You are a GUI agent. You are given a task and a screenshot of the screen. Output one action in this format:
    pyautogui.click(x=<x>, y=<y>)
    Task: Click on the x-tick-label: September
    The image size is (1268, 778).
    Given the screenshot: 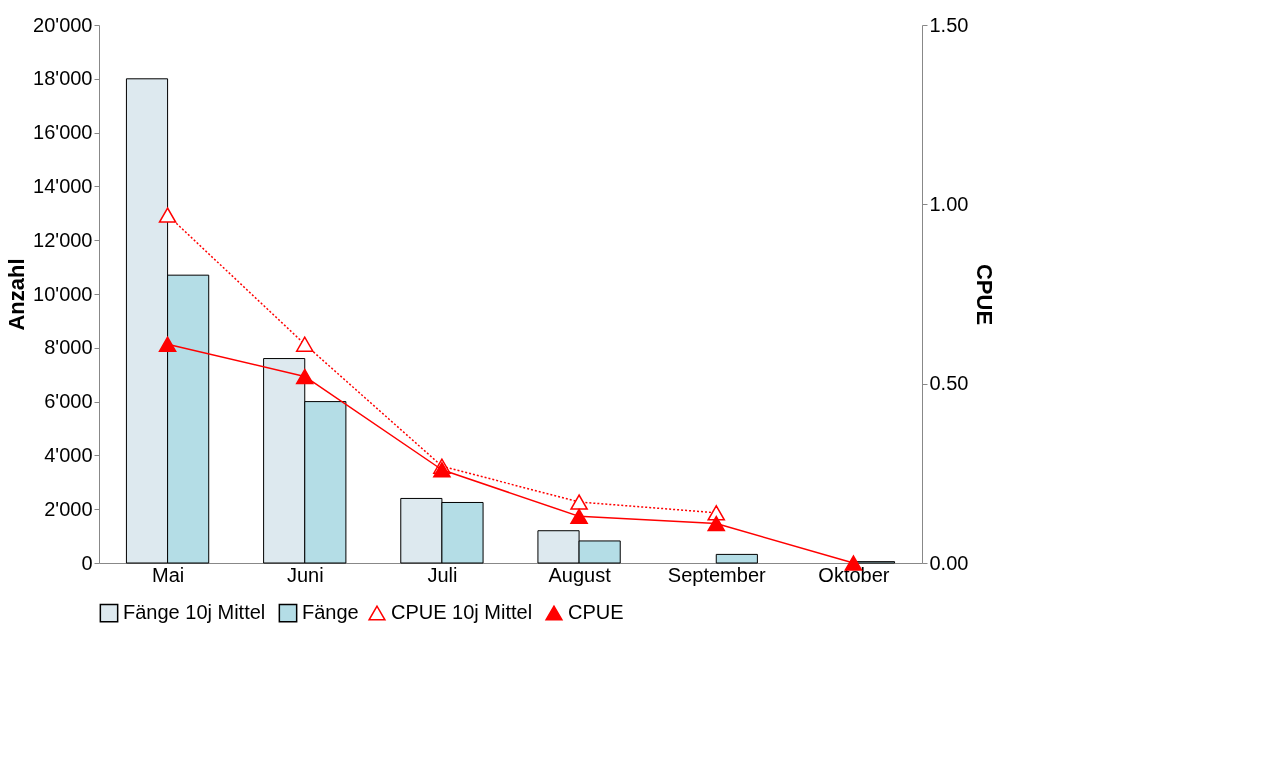 What is the action you would take?
    pyautogui.click(x=716, y=574)
    